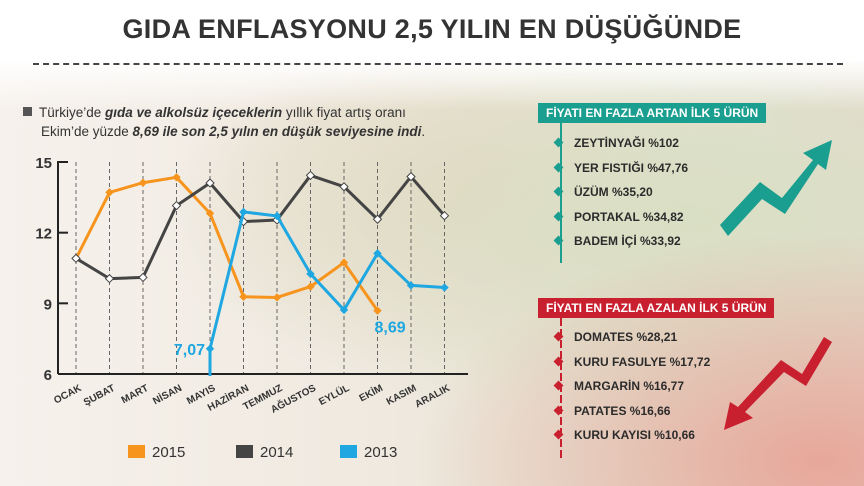 This screenshot has width=864, height=486. Describe the element at coordinates (626, 143) in the screenshot. I see `item-label: ZEYTİNYAĞI %102` at that location.